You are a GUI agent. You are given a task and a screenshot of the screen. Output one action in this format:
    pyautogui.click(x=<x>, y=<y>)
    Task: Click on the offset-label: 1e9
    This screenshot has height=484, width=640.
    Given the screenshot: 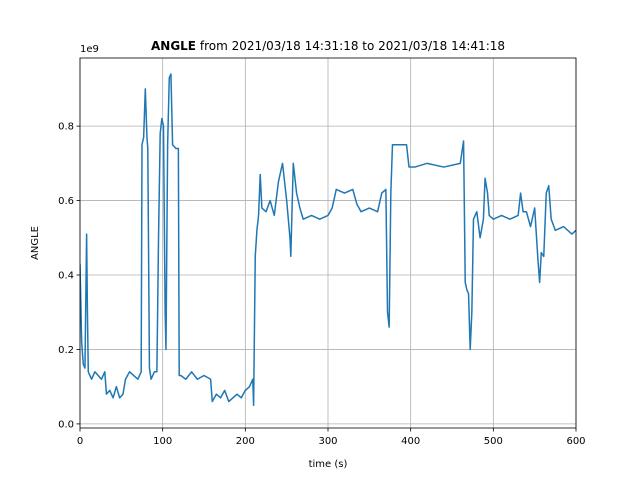 What is the action you would take?
    pyautogui.click(x=89, y=49)
    